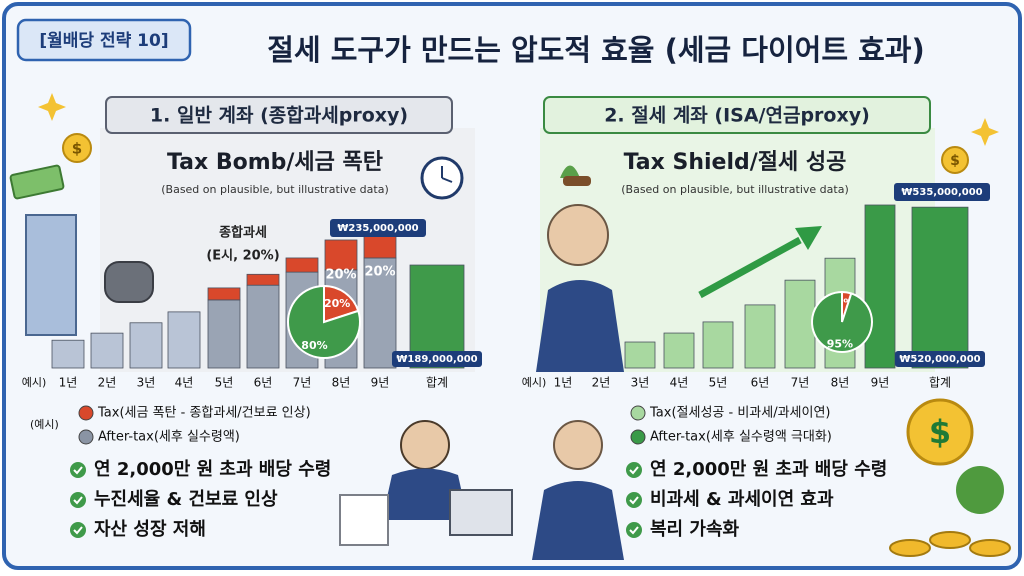 The height and width of the screenshot is (576, 1024). What do you see at coordinates (186, 499) in the screenshot?
I see `bullet-text: 누진세율 & 건보료 인상` at bounding box center [186, 499].